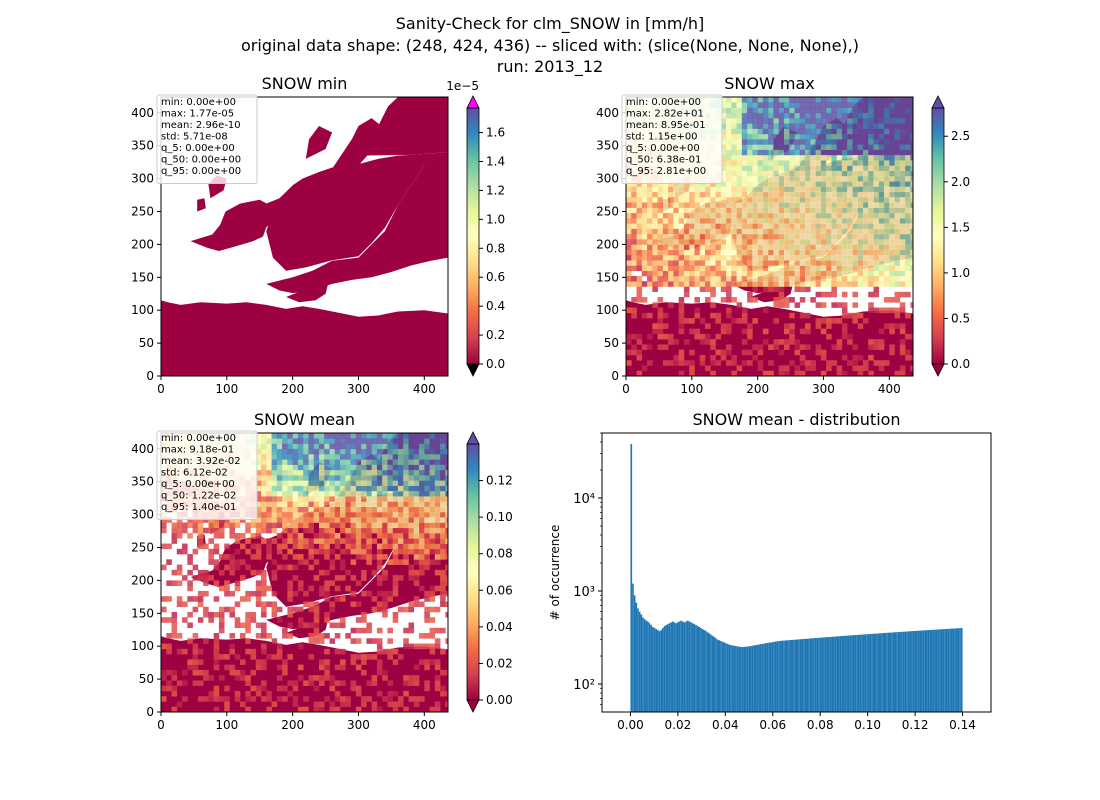 The width and height of the screenshot is (1100, 800). Describe the element at coordinates (304, 572) in the screenshot. I see `land-layer` at that location.